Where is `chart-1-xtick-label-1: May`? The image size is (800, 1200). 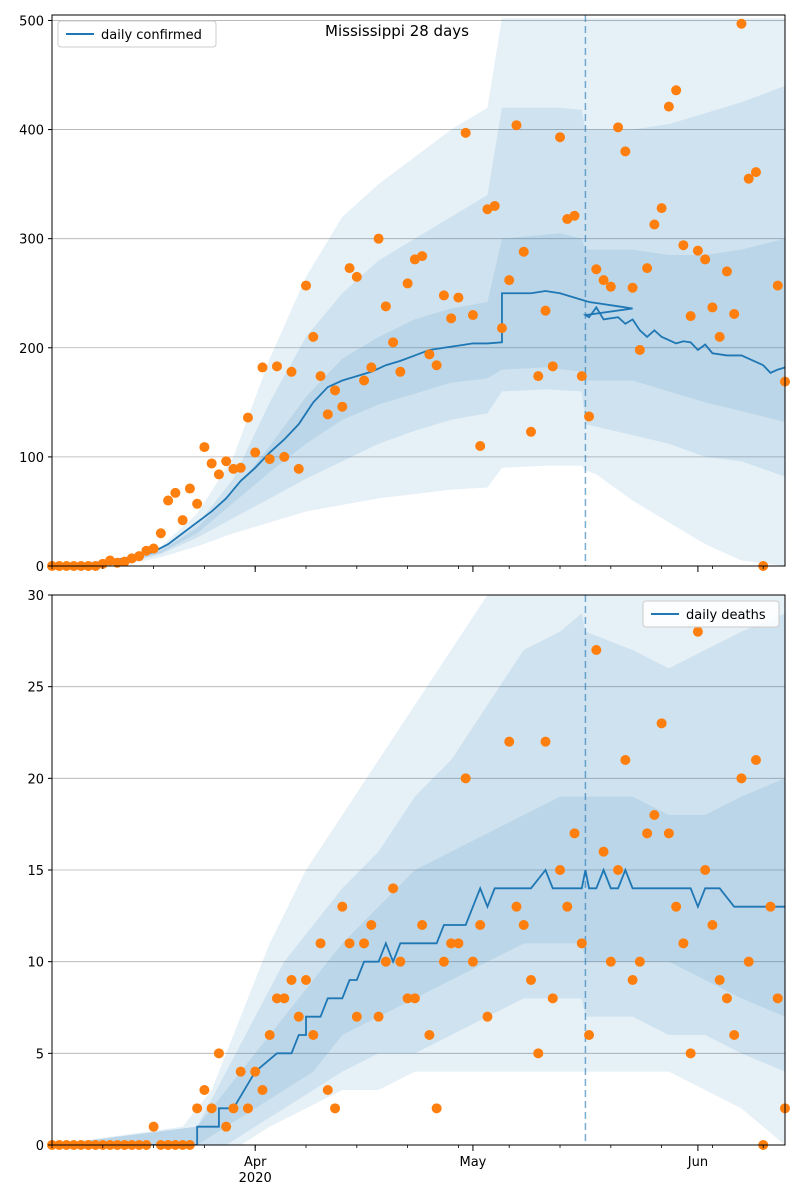
chart-1-xtick-label-1: May is located at coordinates (472, 1162).